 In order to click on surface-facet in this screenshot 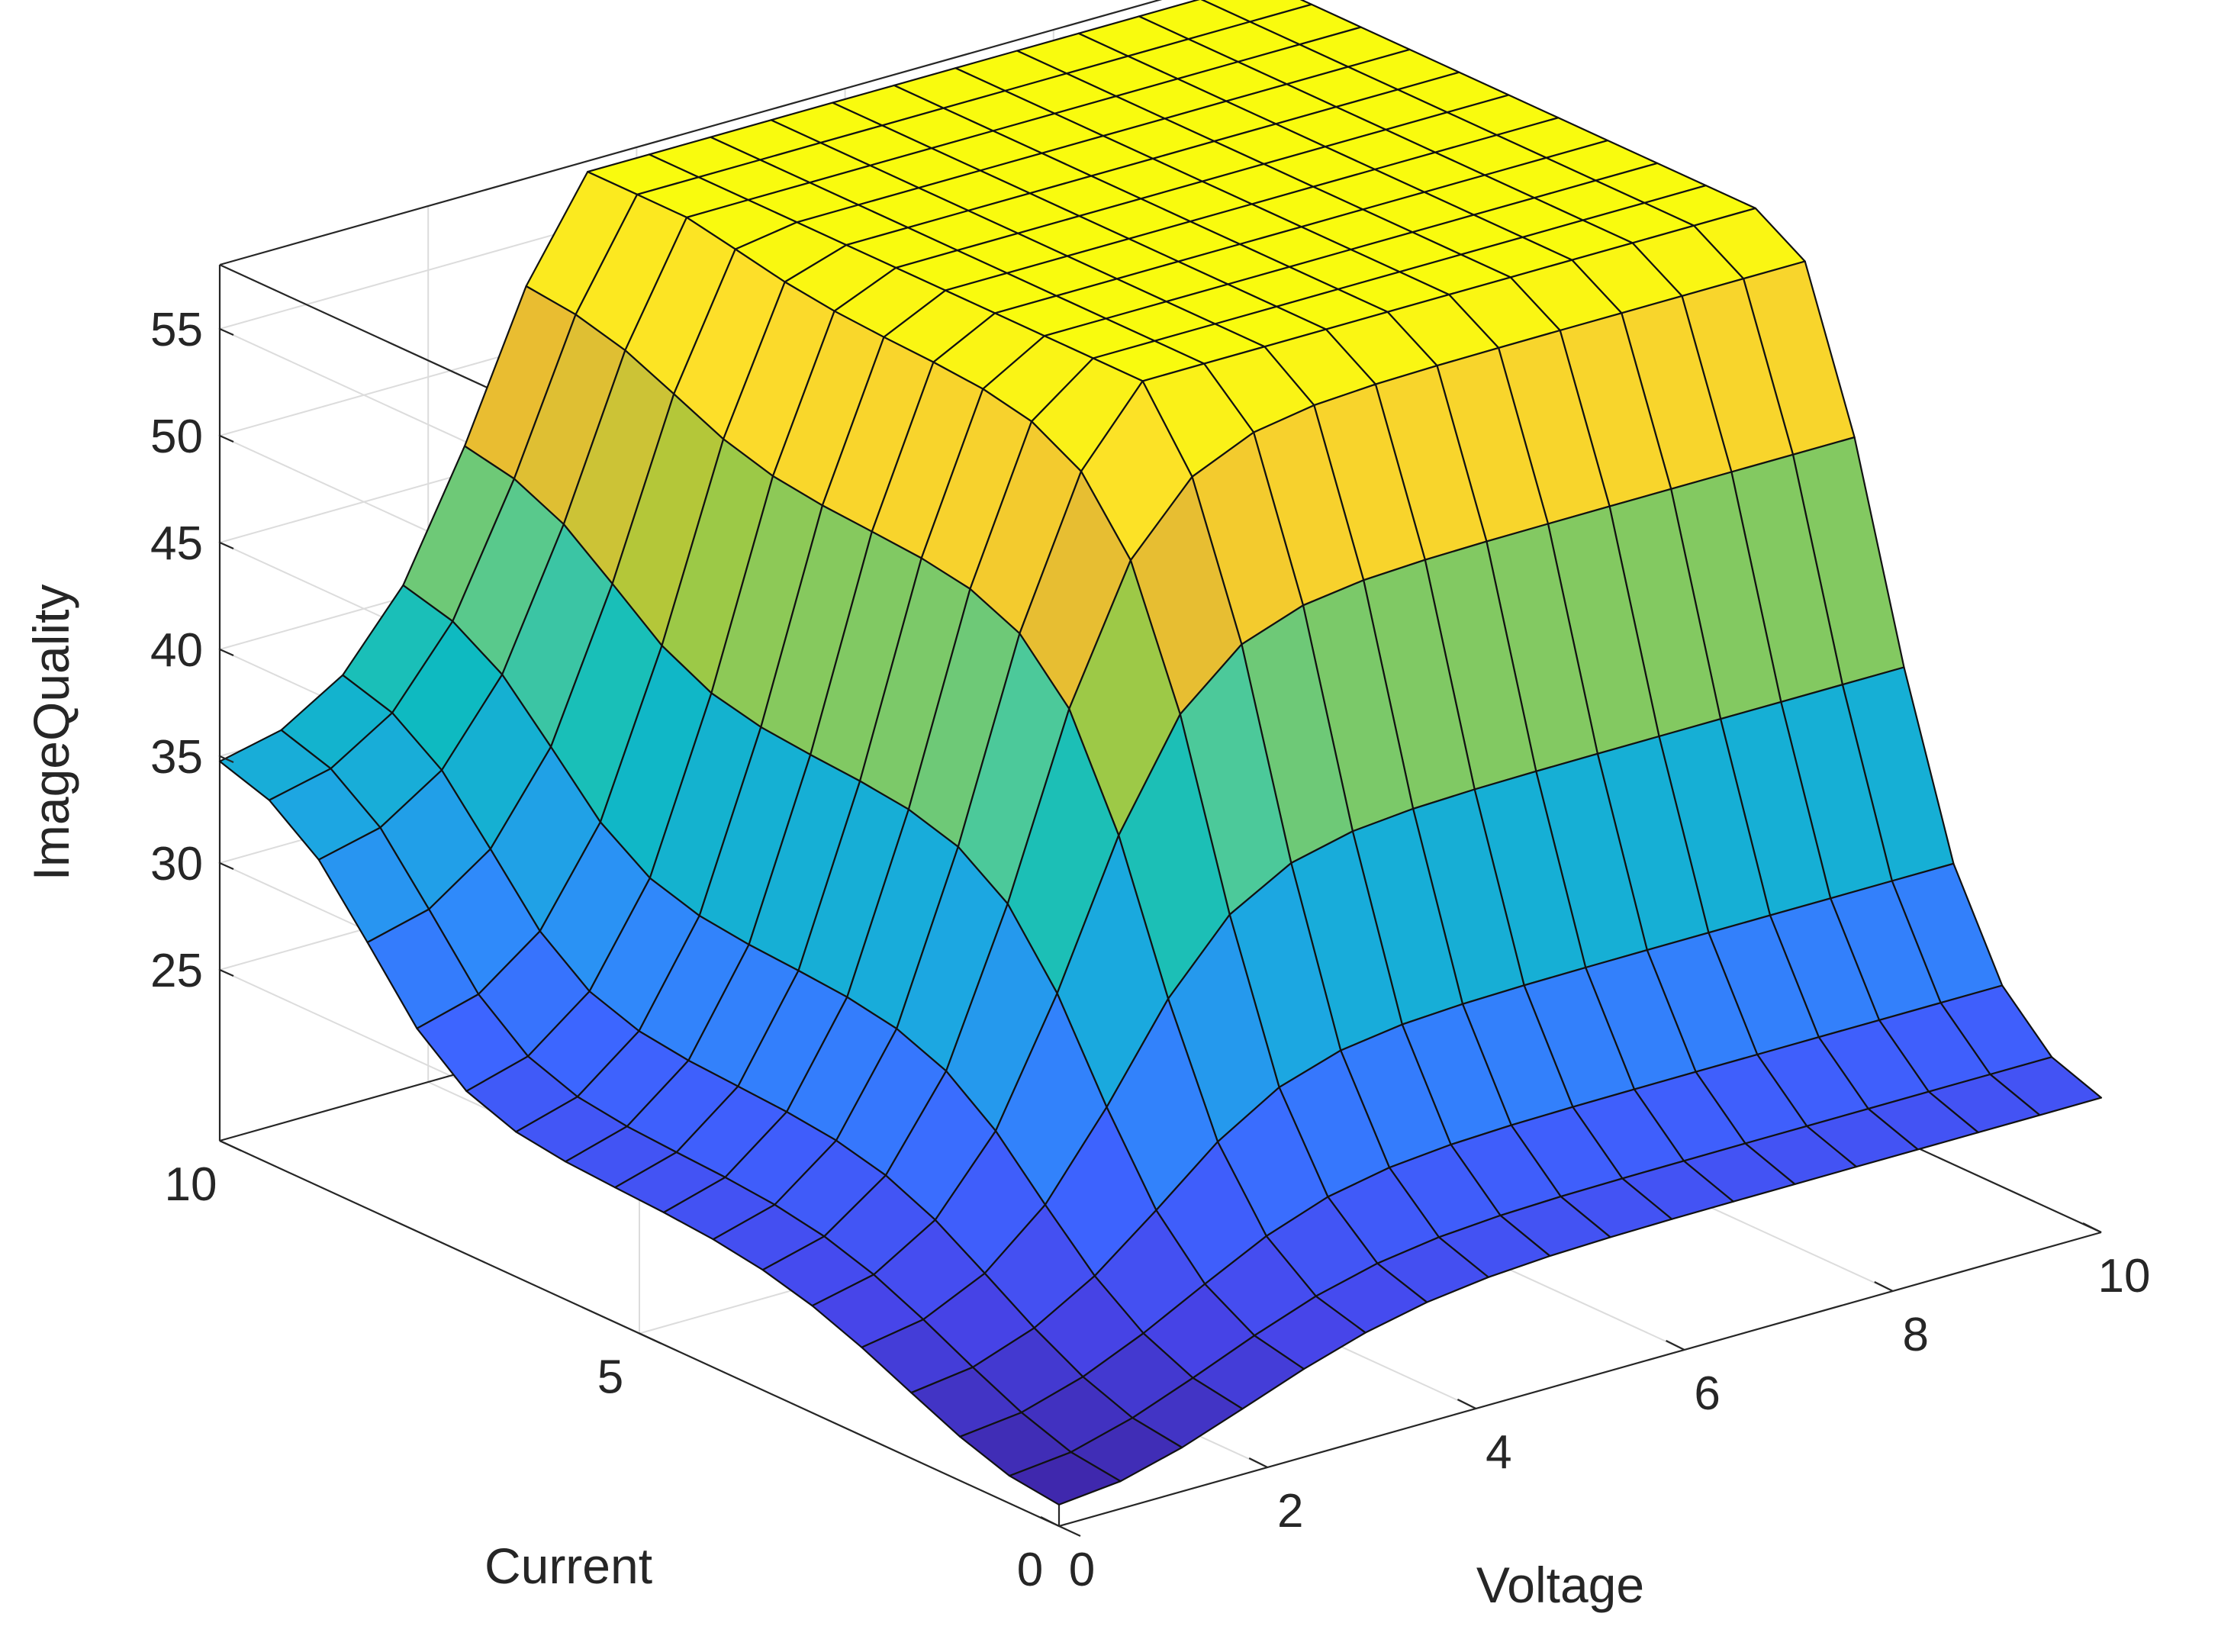, I will do `click(1065, 1478)`.